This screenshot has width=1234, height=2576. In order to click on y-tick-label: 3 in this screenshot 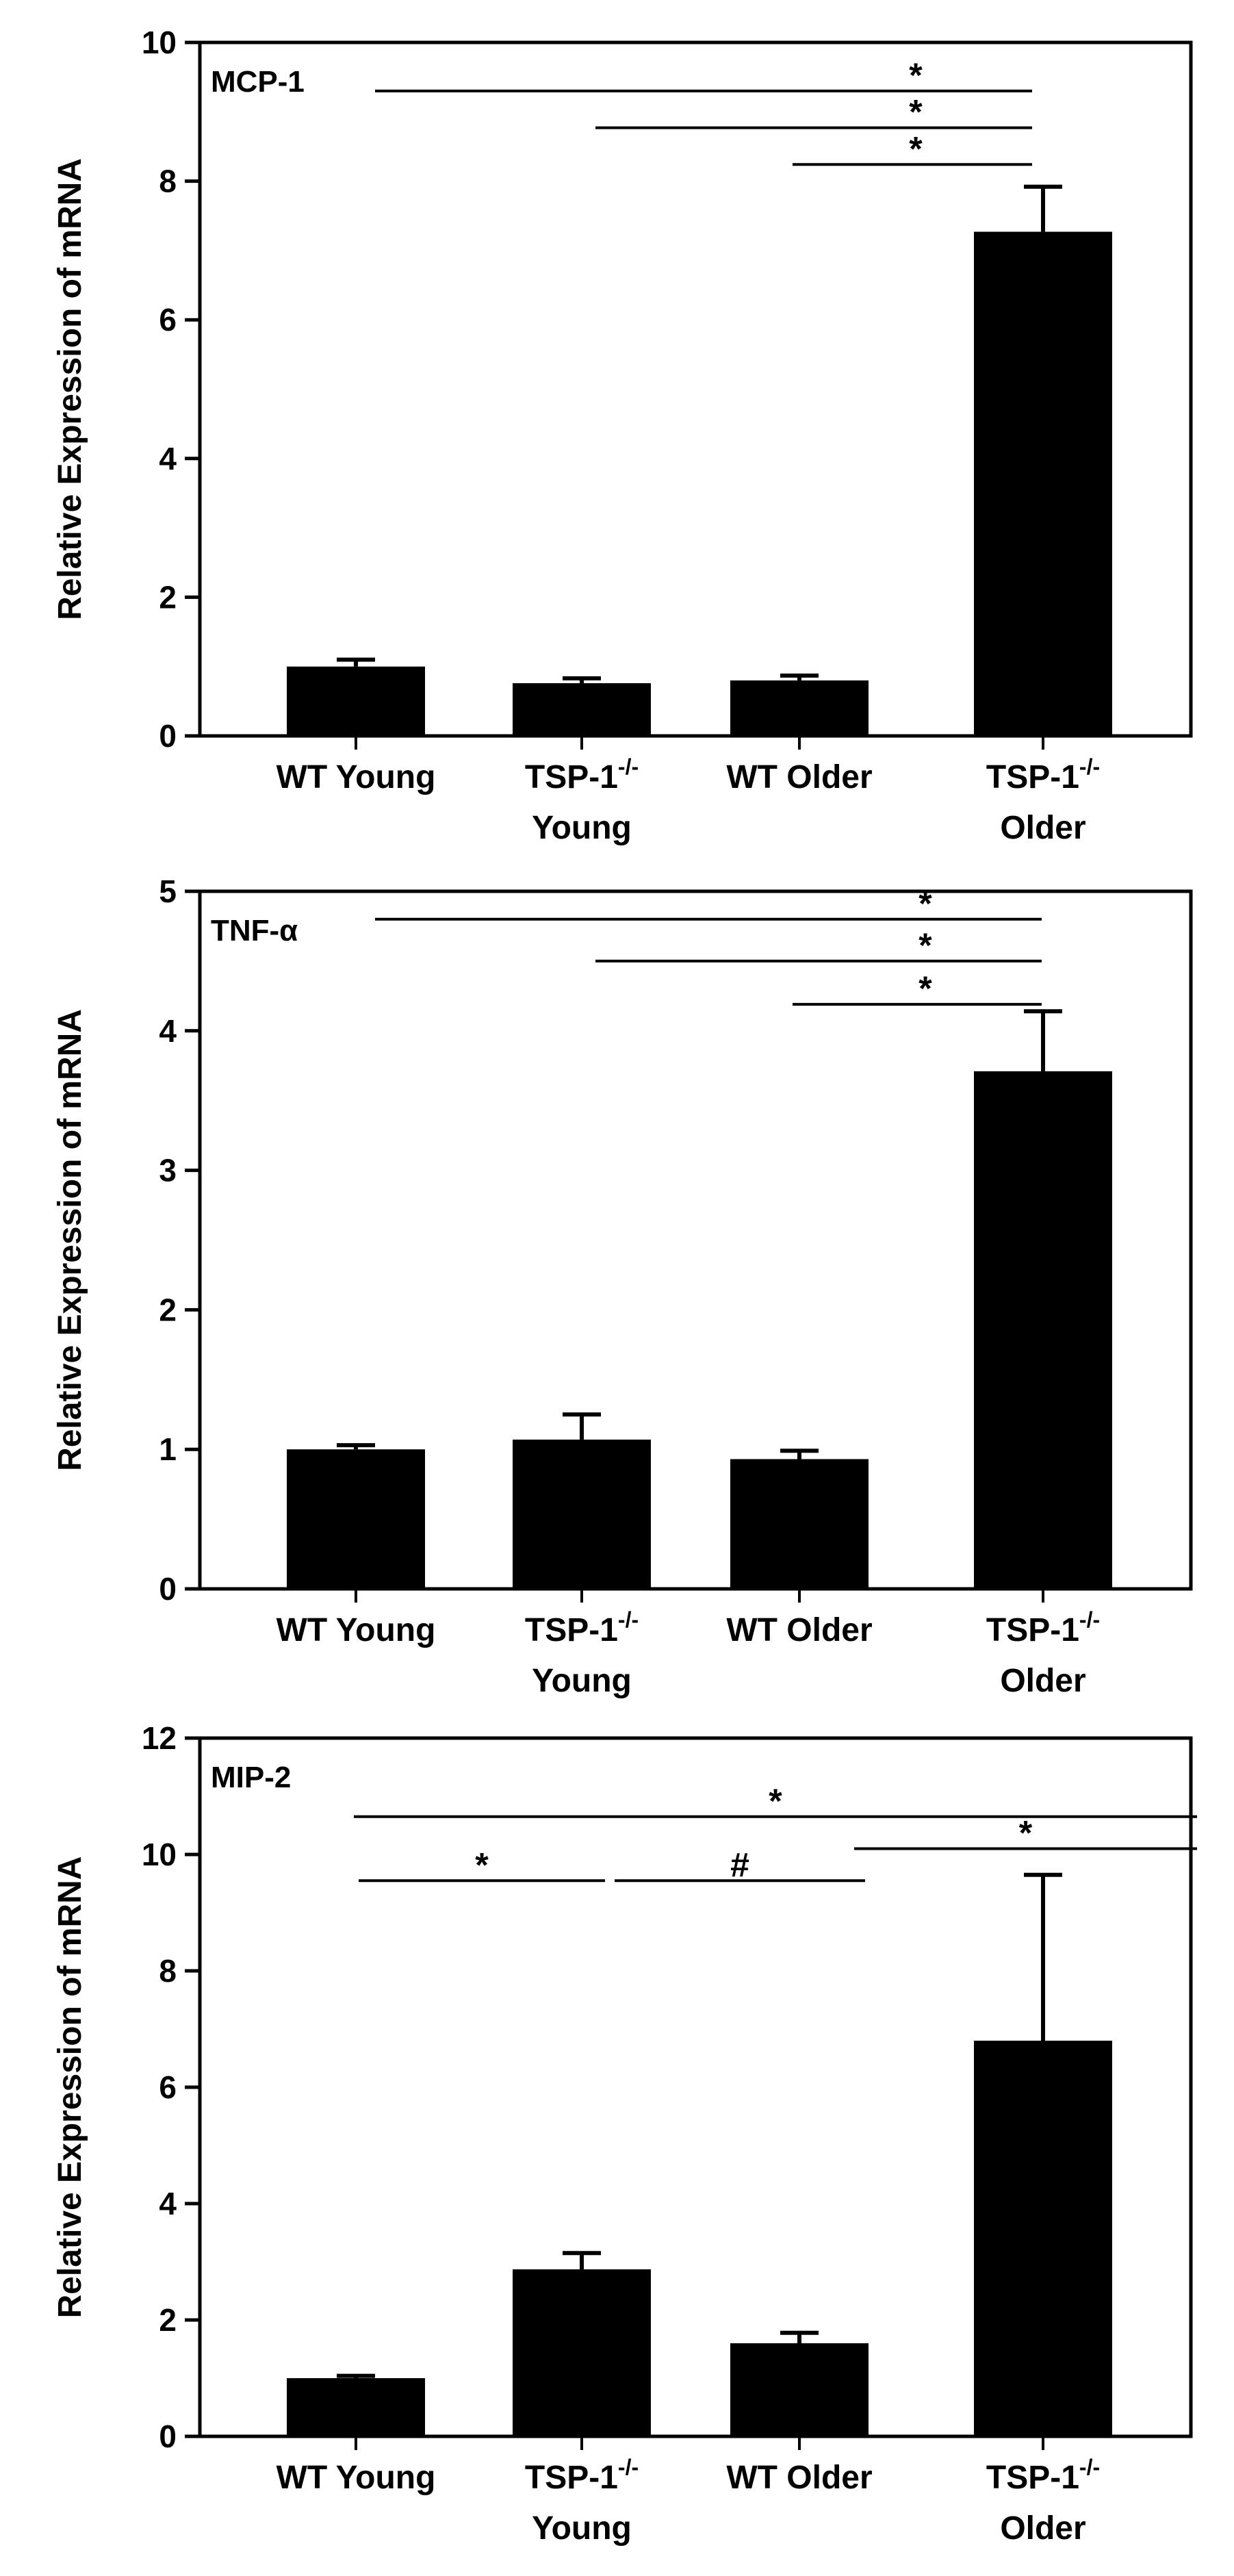, I will do `click(168, 1170)`.